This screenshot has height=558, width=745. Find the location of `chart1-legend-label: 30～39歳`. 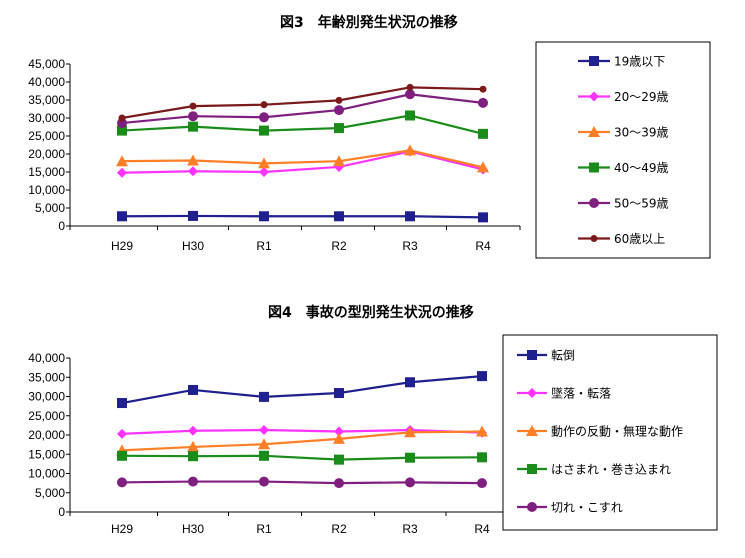

chart1-legend-label: 30～39歳 is located at coordinates (641, 133).